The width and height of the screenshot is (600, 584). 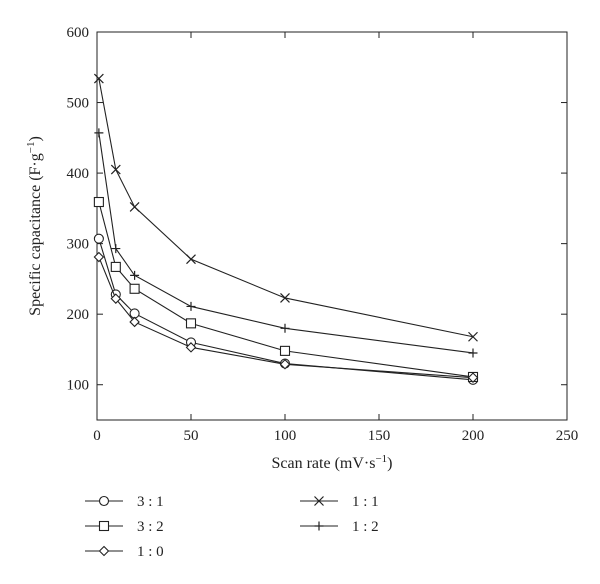 I want to click on series-line, so click(x=286, y=317).